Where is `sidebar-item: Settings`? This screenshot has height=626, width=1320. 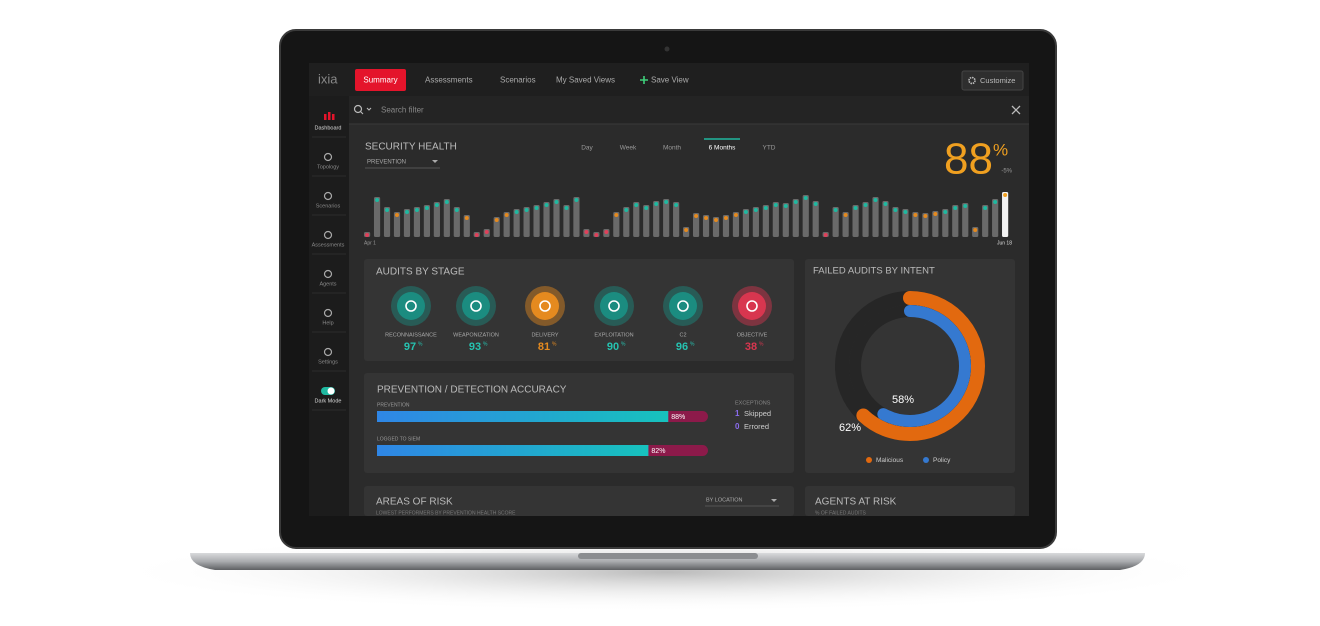
sidebar-item: Settings is located at coordinates (328, 362).